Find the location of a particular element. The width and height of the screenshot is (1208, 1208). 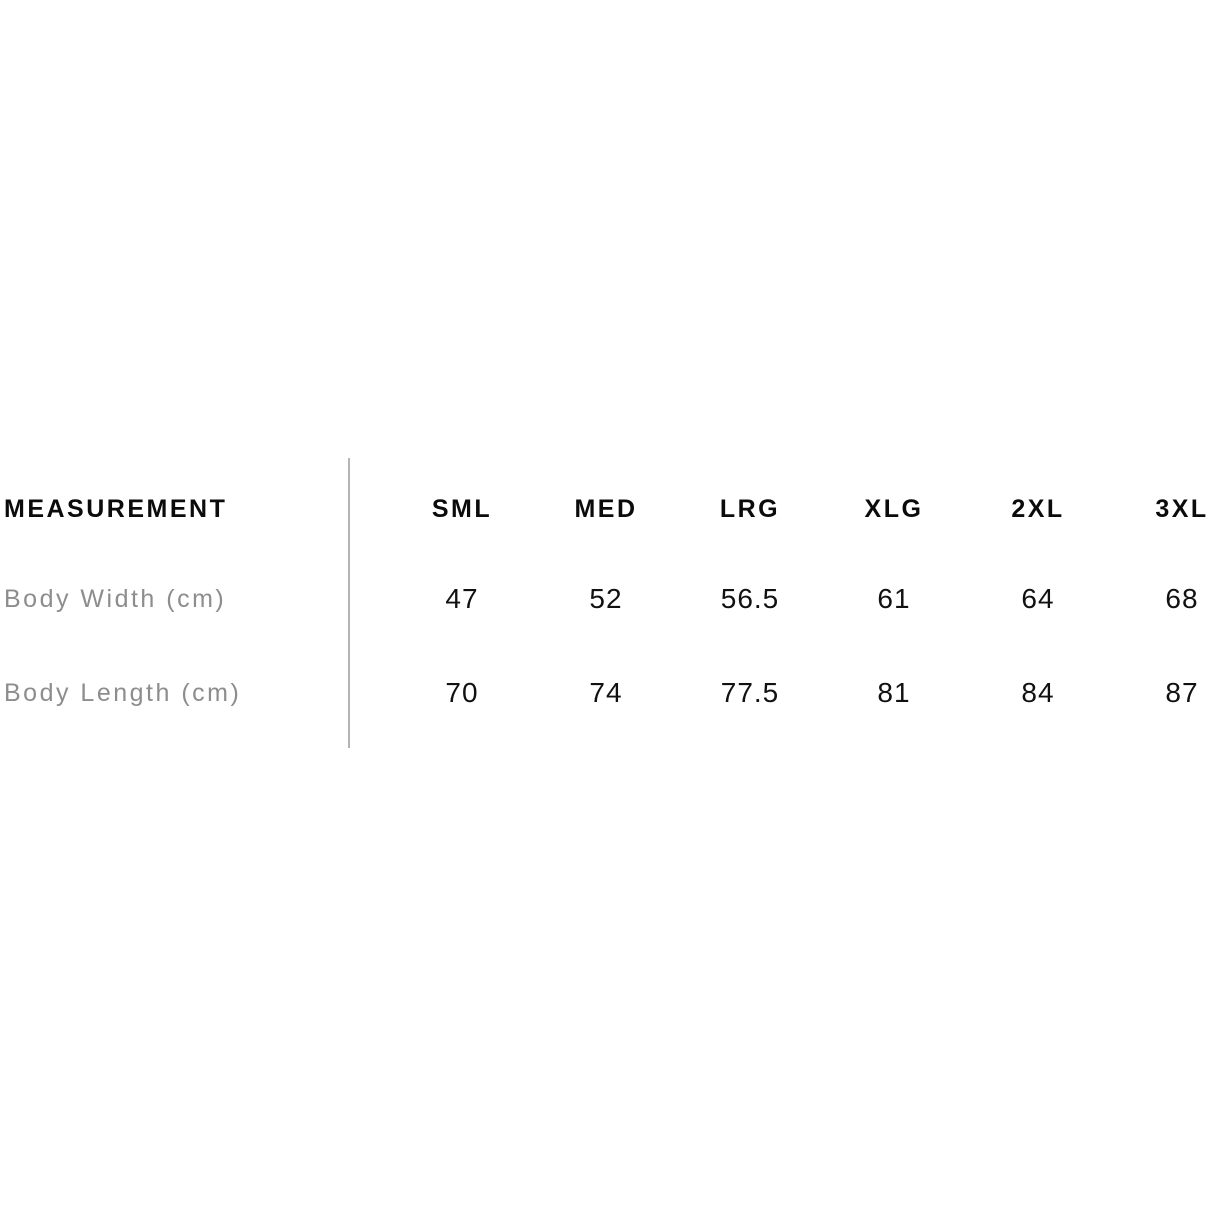

body-length-value-med: 74 is located at coordinates (606, 692).